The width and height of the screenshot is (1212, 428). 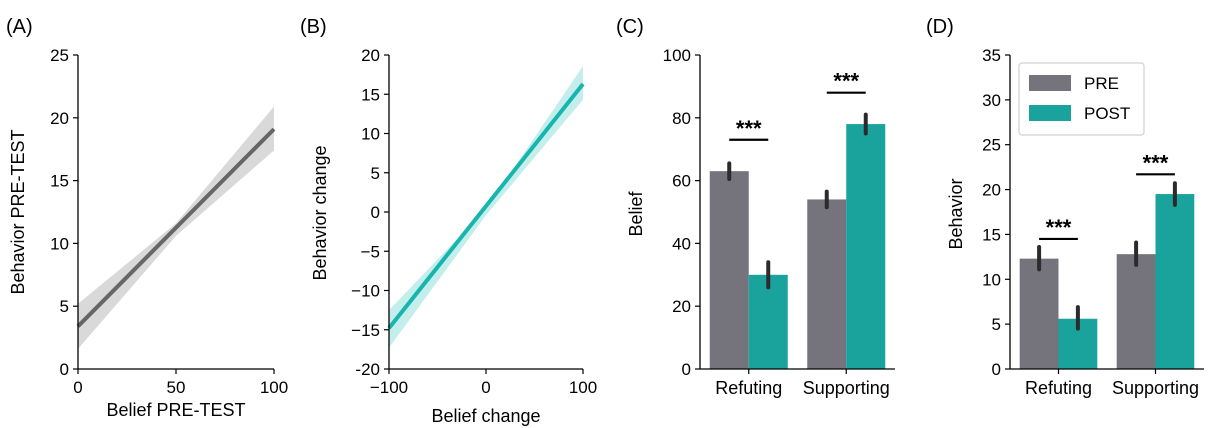 I want to click on panel-c-bars: Refuting Supporting *** ***, so click(x=799, y=233).